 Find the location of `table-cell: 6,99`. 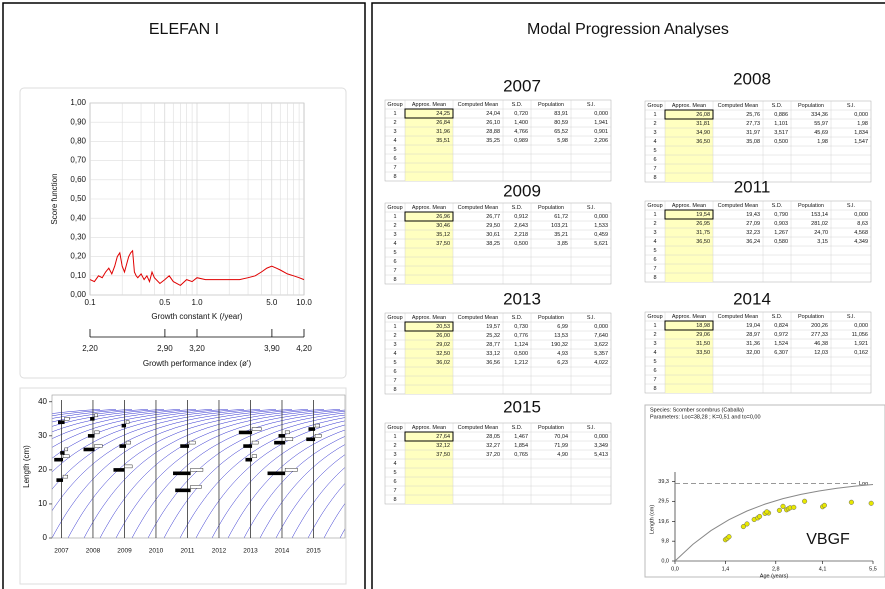

table-cell: 6,99 is located at coordinates (562, 327).